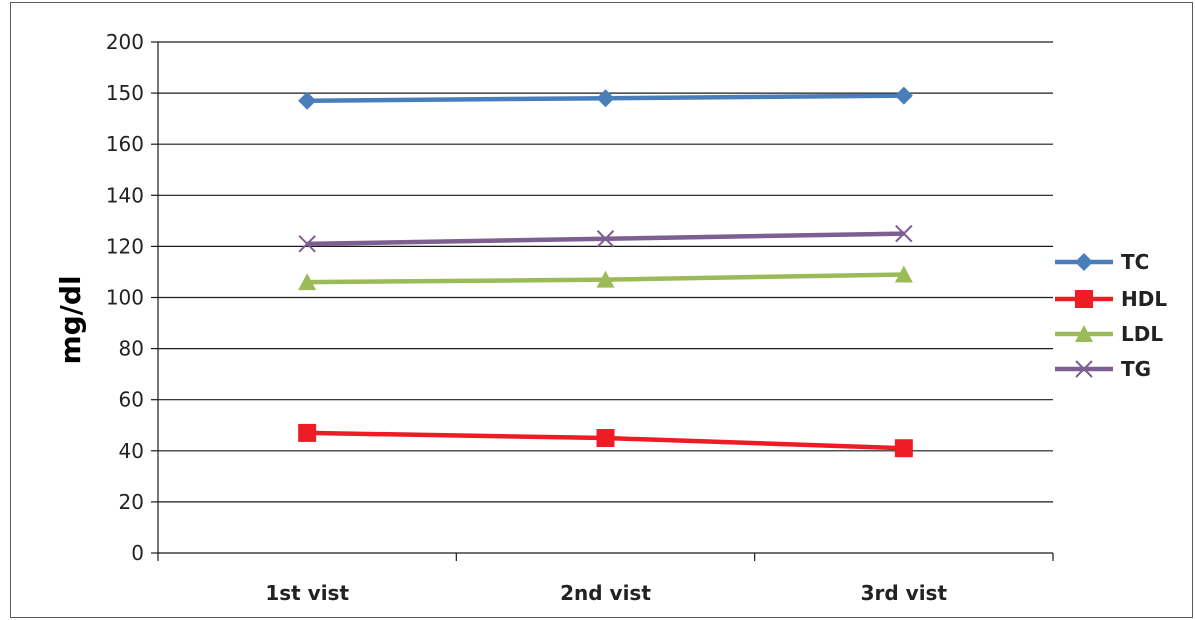 The height and width of the screenshot is (620, 1195). I want to click on y-tick-labels: 0 20 40 60 80 100 120 140 160 150 200, so click(125, 297).